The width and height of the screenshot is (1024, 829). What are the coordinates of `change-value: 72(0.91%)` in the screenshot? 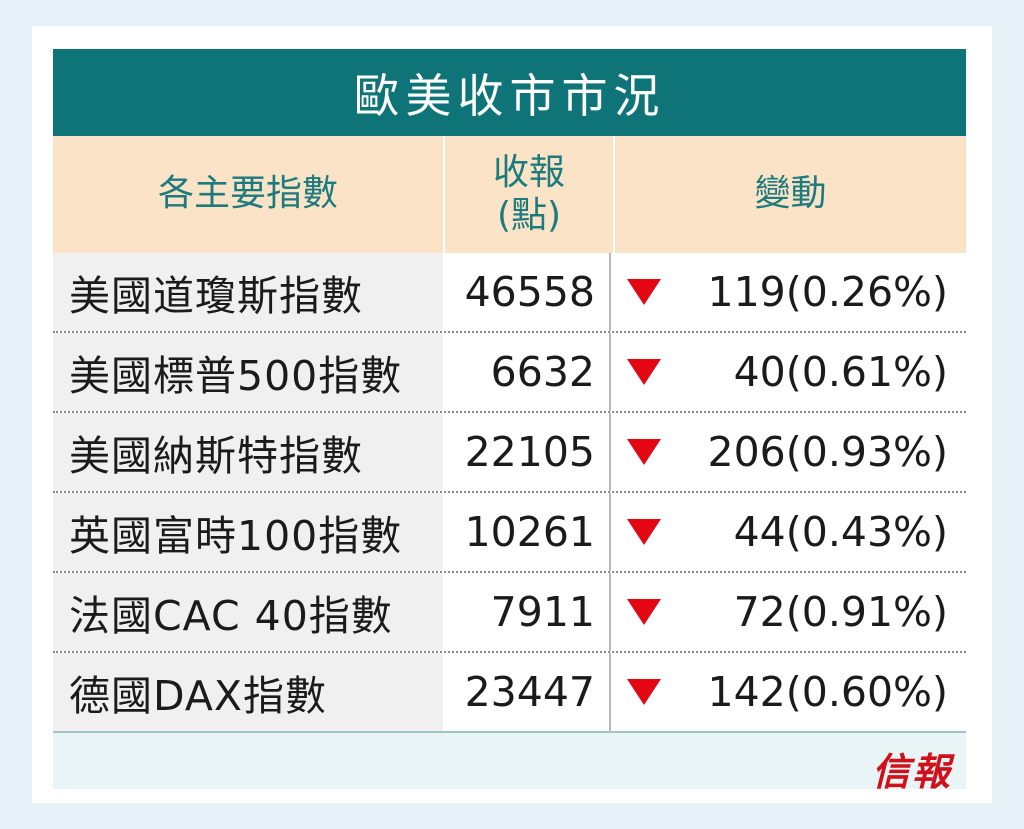 It's located at (840, 612).